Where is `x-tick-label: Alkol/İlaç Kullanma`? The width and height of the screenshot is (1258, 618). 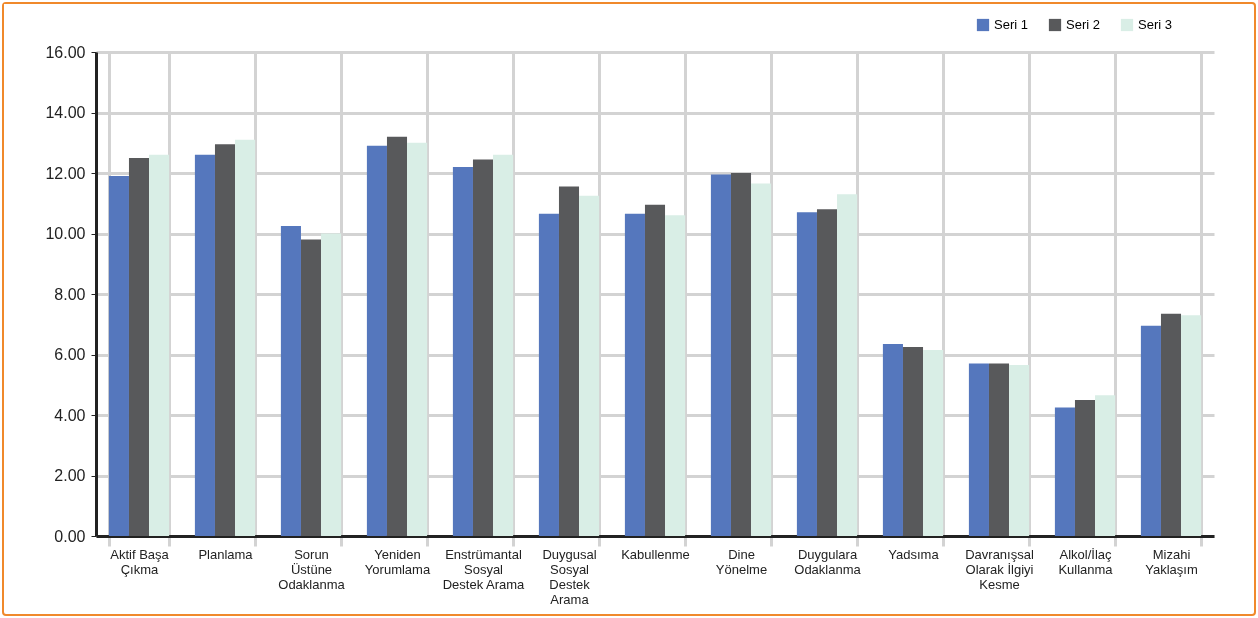
x-tick-label: Alkol/İlaç Kullanma is located at coordinates (1086, 561).